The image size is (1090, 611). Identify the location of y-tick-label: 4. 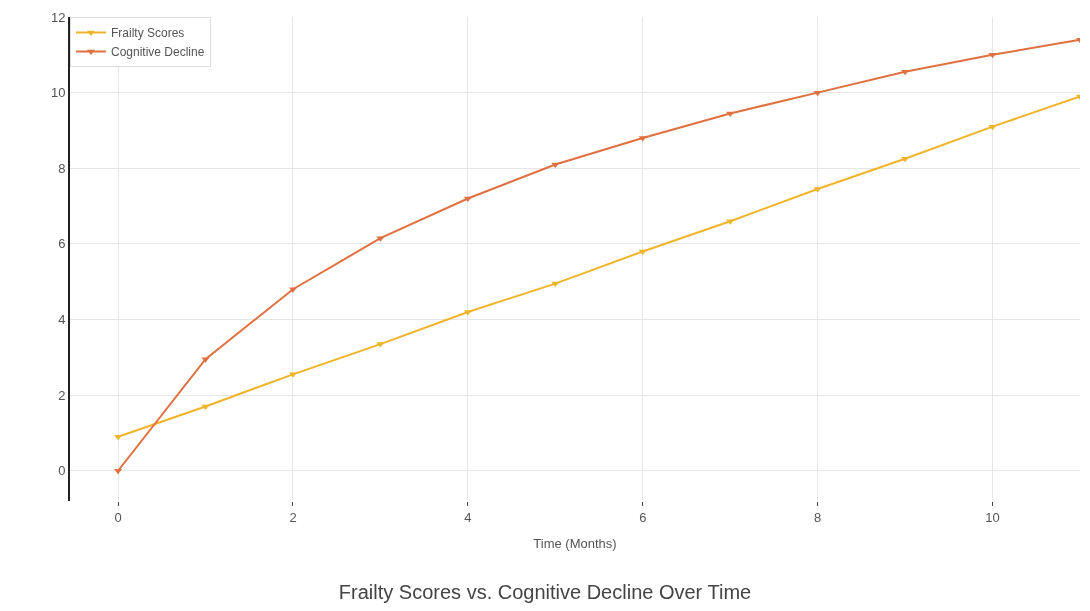
(62, 320).